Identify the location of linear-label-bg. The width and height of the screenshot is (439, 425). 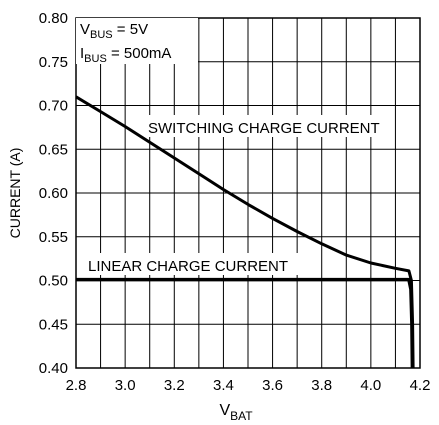
(191, 264).